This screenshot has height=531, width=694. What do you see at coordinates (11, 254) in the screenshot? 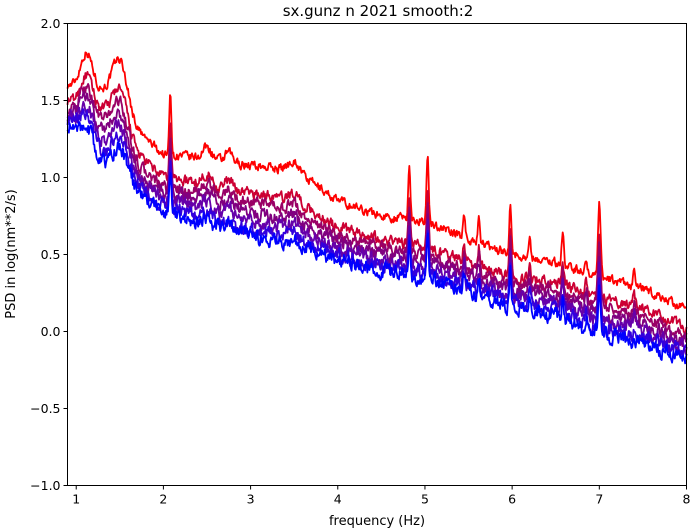
I see `y-axis-label: PSD in log(nm**2/s)` at bounding box center [11, 254].